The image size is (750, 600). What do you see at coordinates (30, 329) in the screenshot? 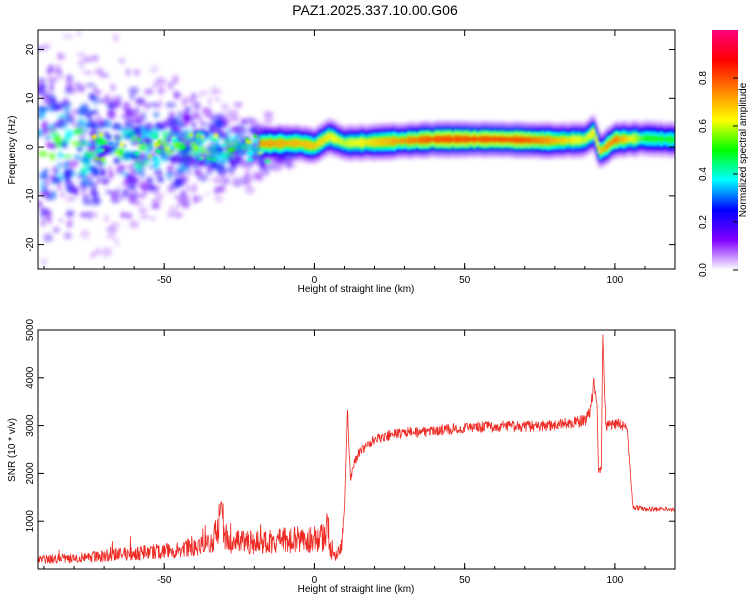
I see `snr-ytick-label: 5000` at bounding box center [30, 329].